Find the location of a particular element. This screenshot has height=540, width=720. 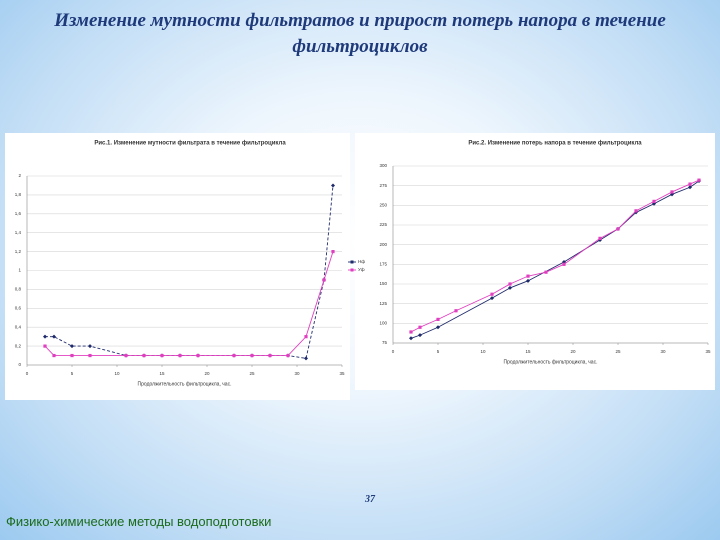

y-tick-label: 175 is located at coordinates (383, 264).